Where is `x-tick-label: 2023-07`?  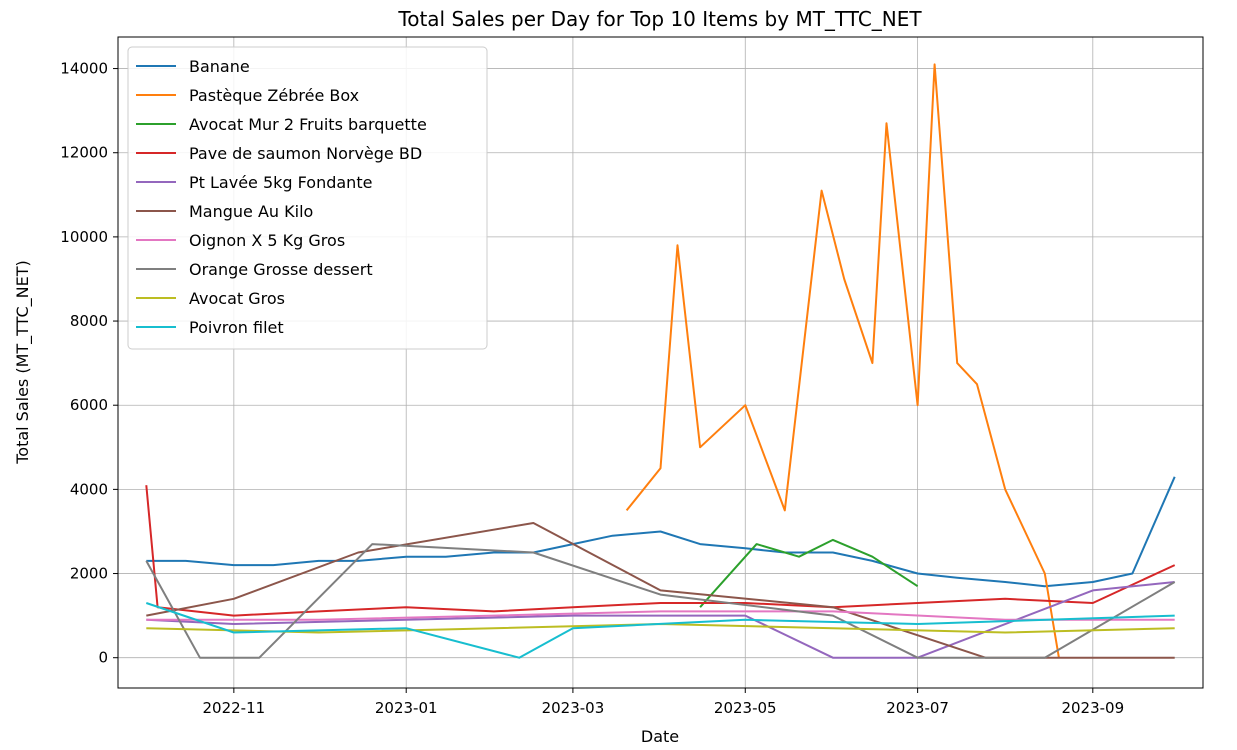
x-tick-label: 2023-07 is located at coordinates (917, 708).